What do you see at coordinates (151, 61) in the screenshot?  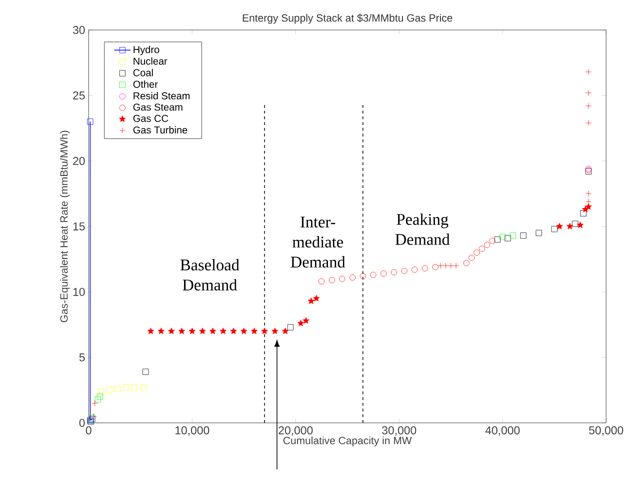 I see `legend-label: Nuclear` at bounding box center [151, 61].